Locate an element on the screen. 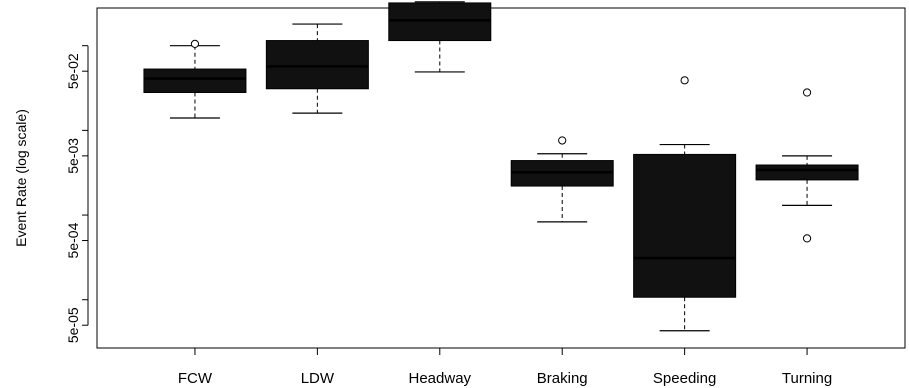 The image size is (909, 388). box-braking is located at coordinates (562, 179).